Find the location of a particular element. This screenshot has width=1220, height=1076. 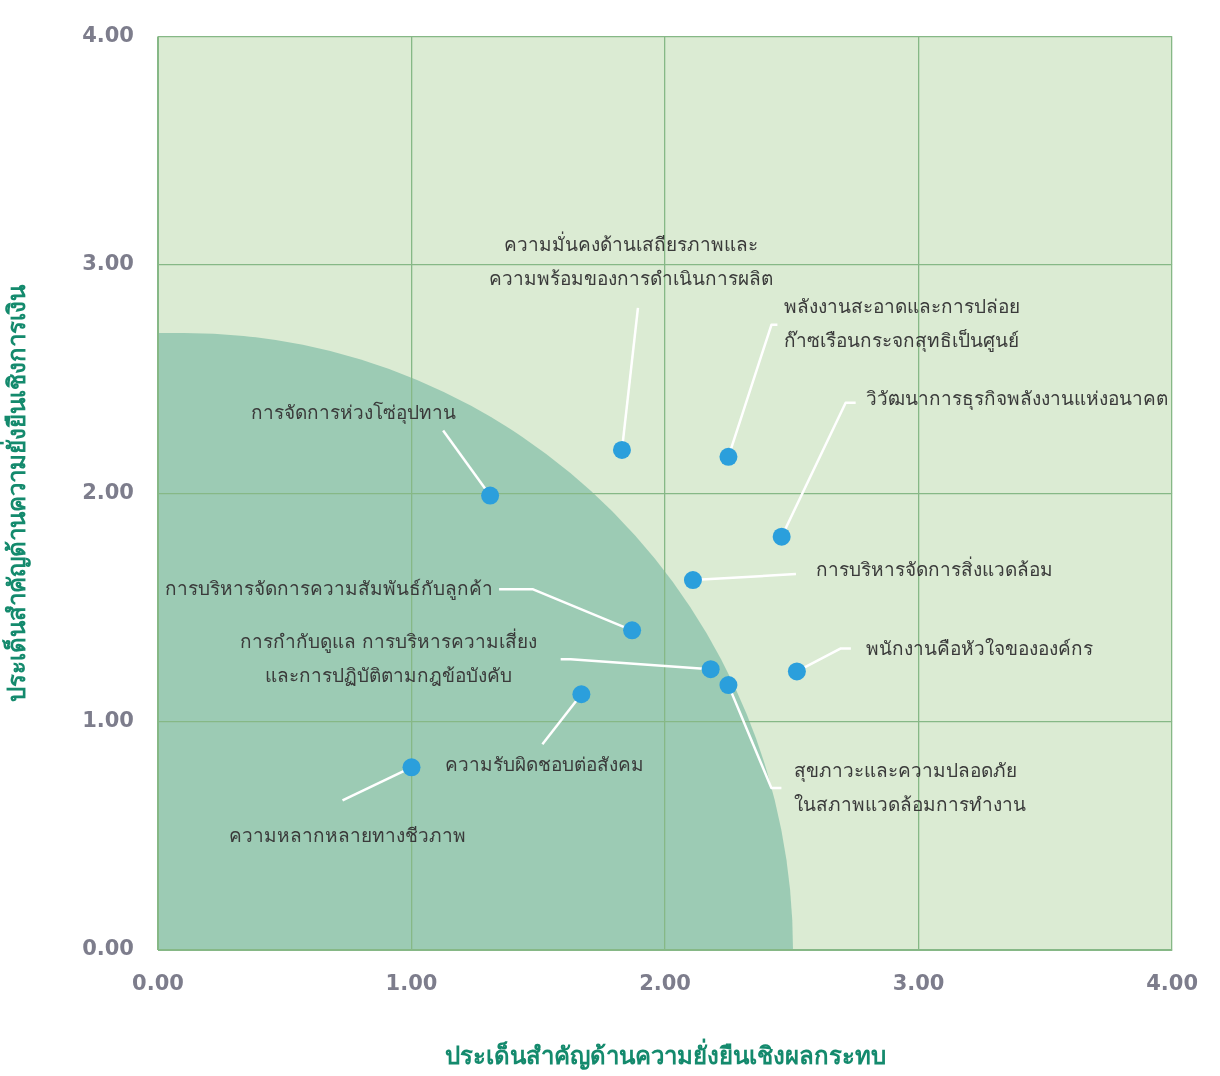

annotation: ความมั่นคงด้านเสถียรภาพและ ความพร้อมของการดำเนินการผลิต is located at coordinates (630, 259).